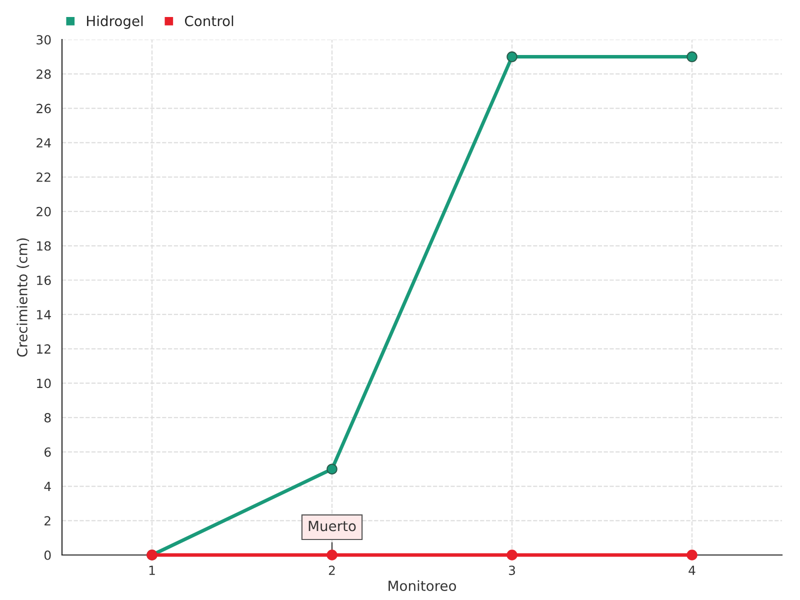  Describe the element at coordinates (47, 487) in the screenshot. I see `y-tick-label: 4` at that location.